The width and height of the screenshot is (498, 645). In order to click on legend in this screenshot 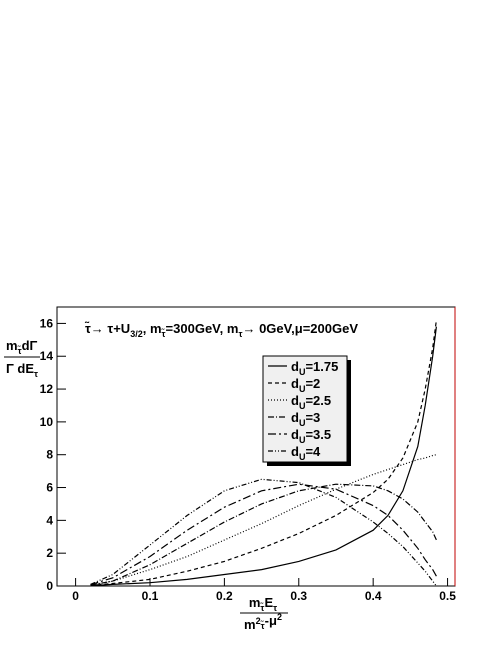, I will do `click(305, 409)`.